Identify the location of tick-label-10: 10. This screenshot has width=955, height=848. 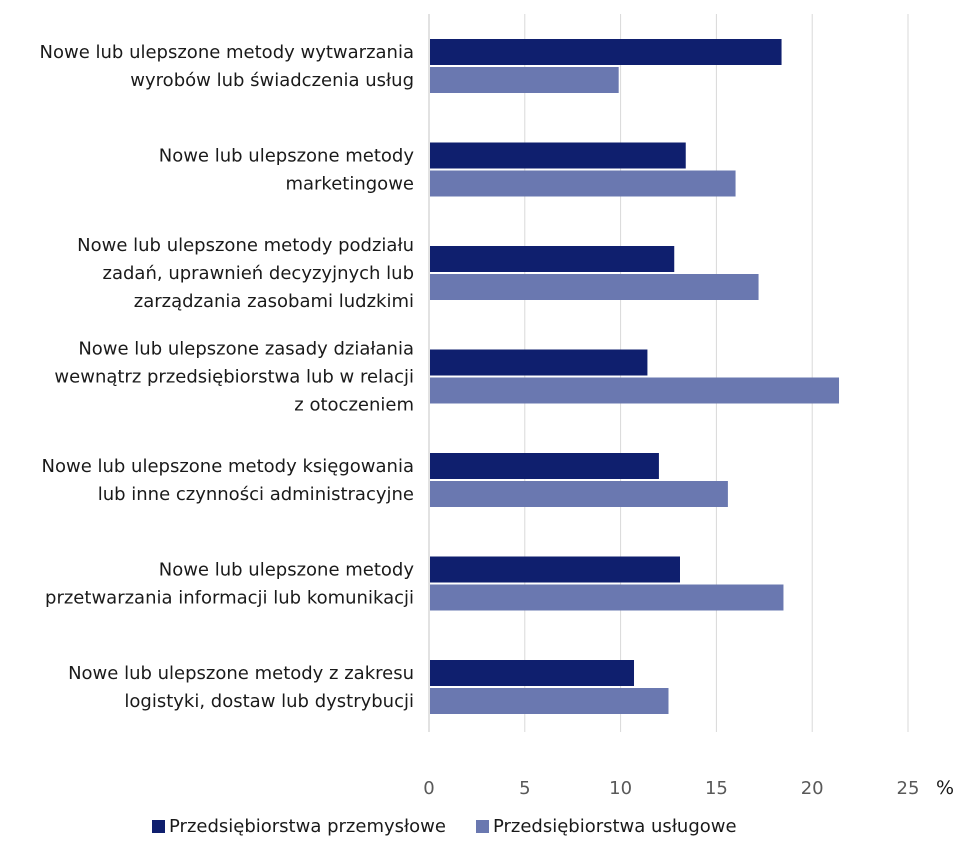
(620, 788).